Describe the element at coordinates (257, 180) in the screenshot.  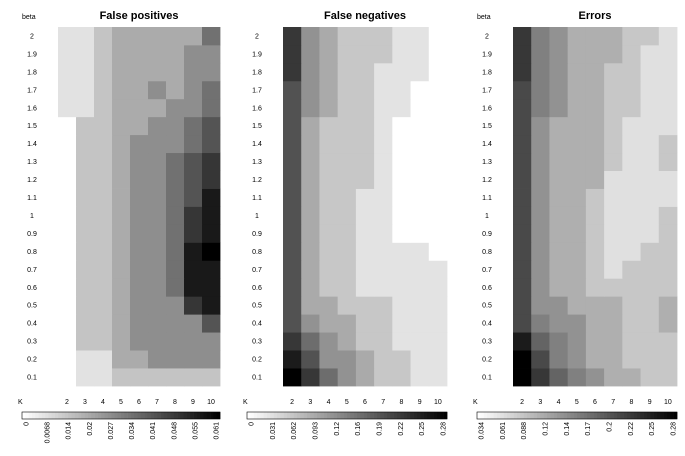
I see `y-tick-label: 1.2` at that location.